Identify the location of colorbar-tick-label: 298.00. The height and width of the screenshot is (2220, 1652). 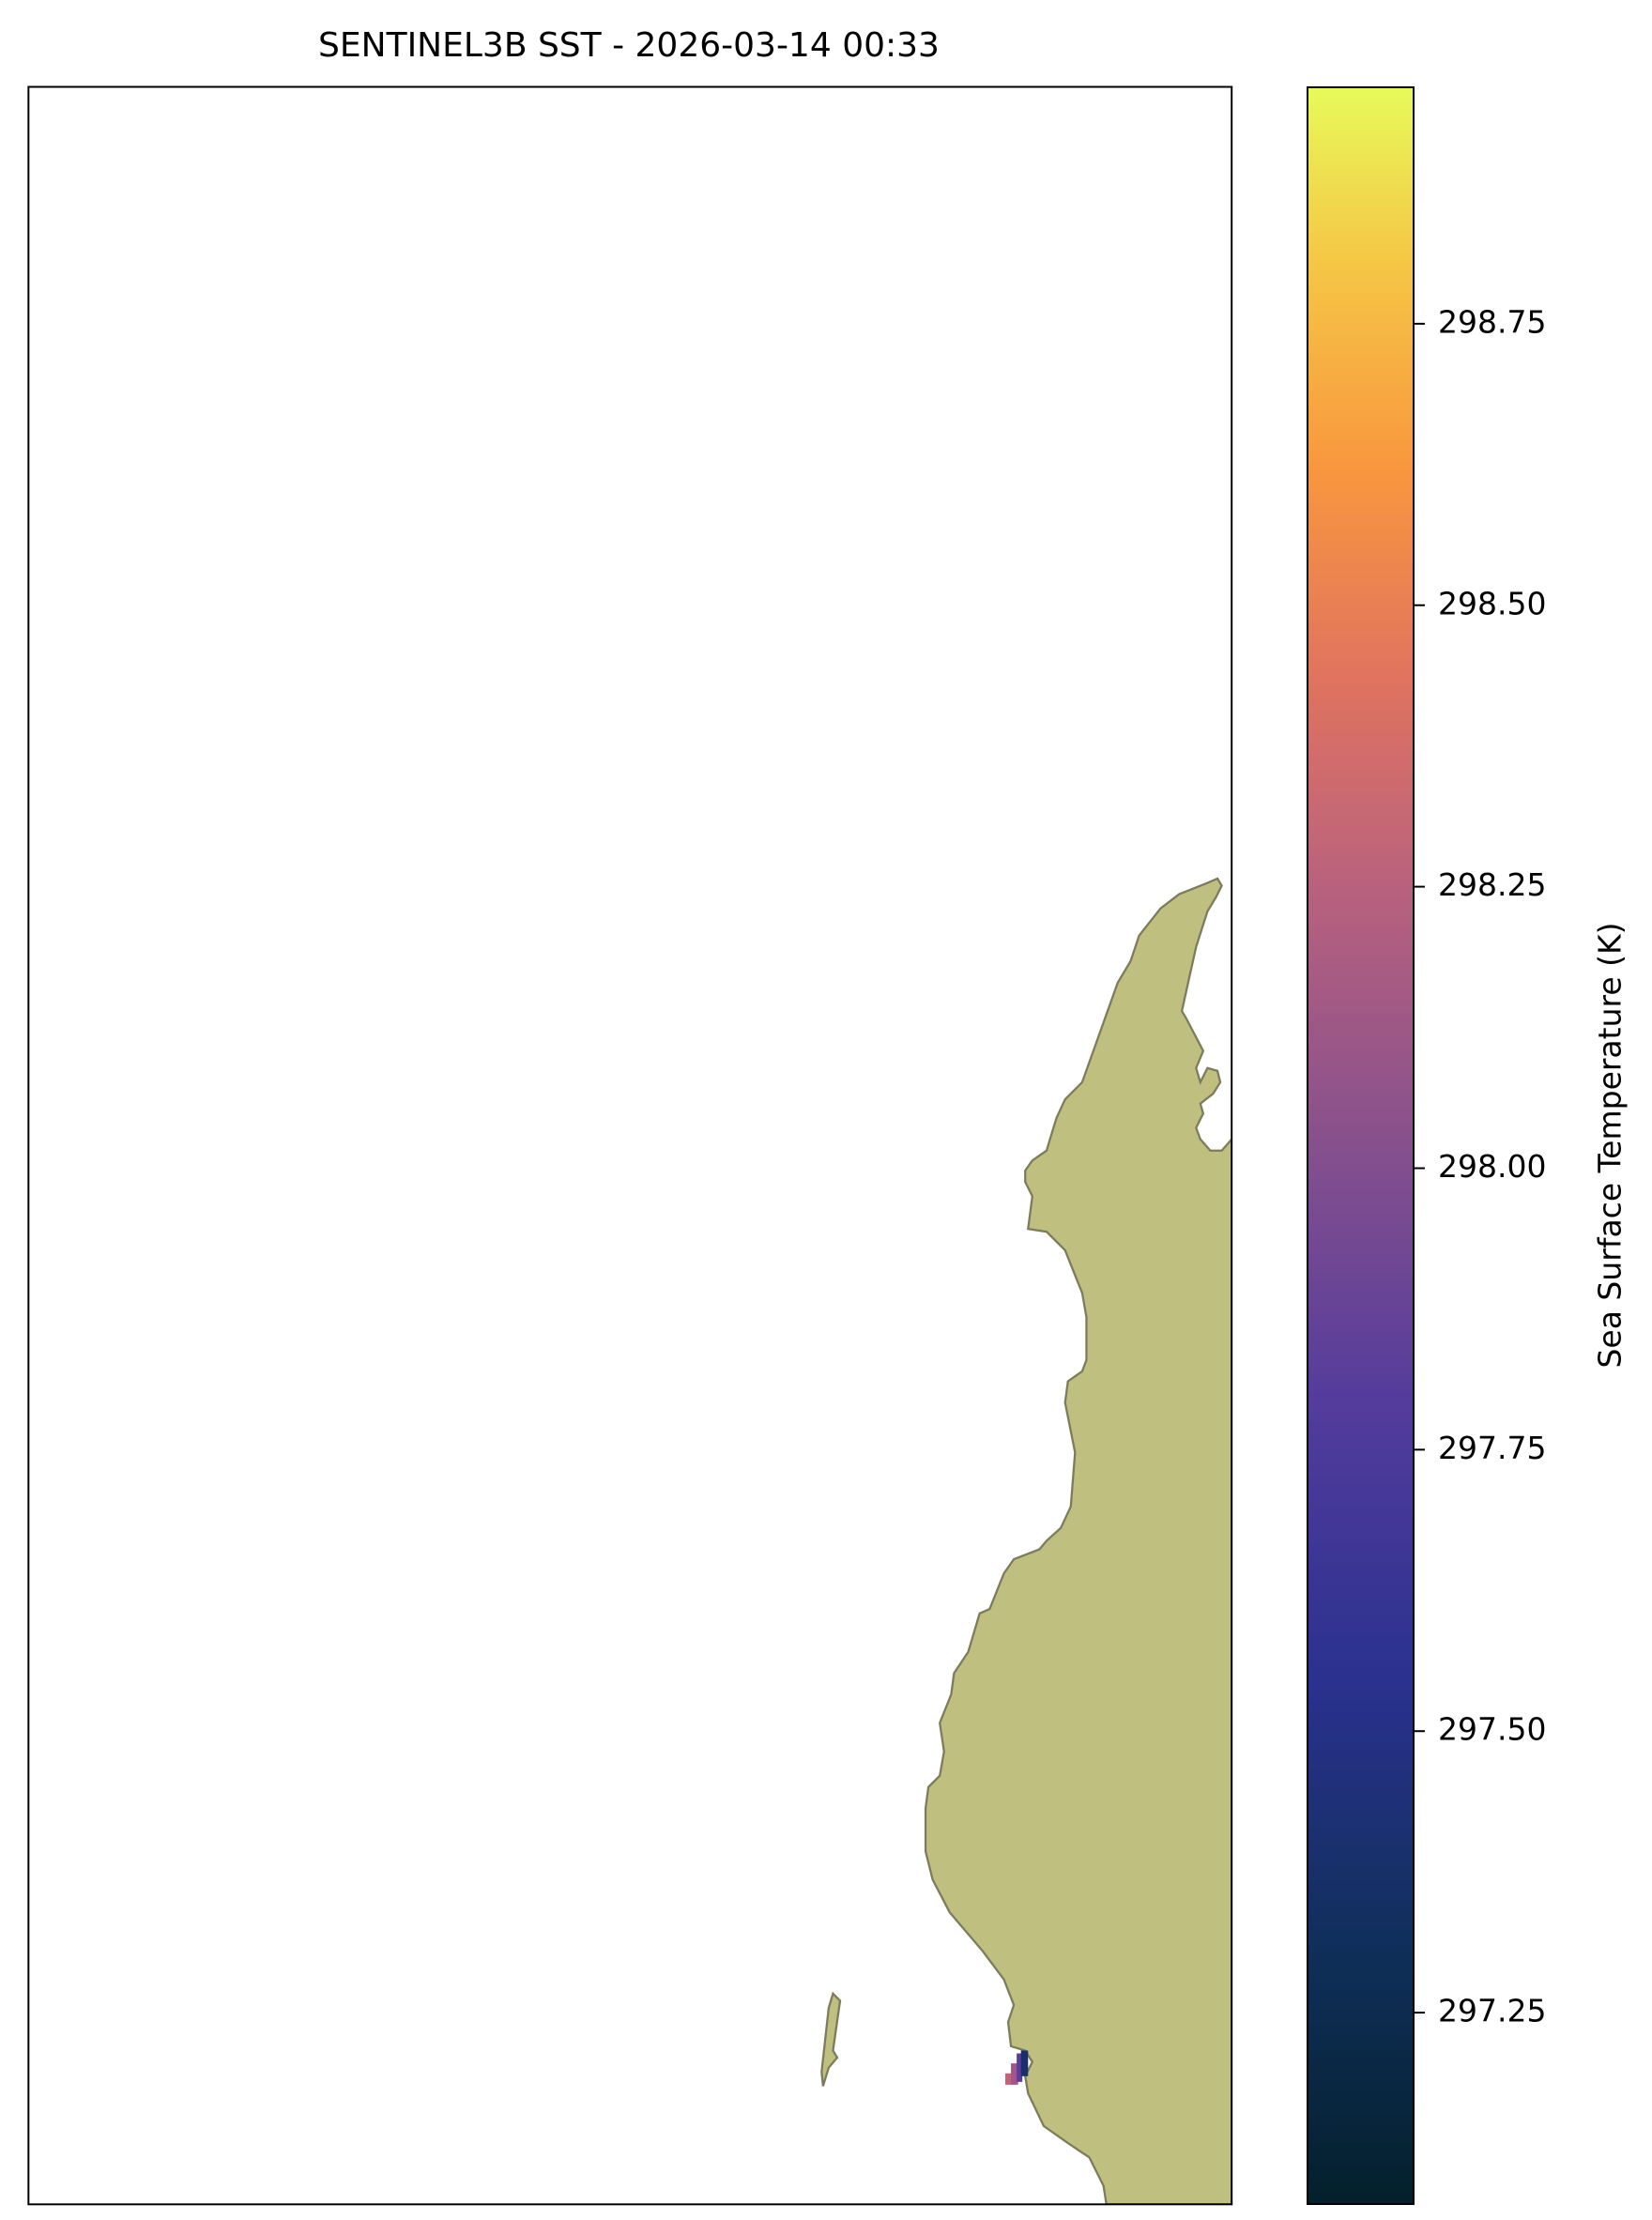
(1492, 1167).